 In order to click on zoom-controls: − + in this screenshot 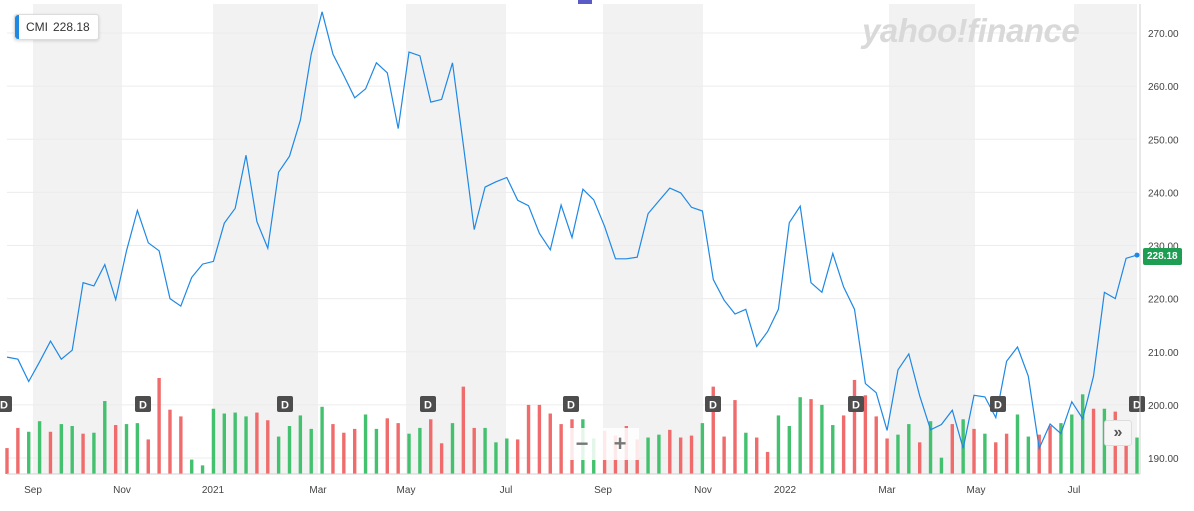, I will do `click(601, 444)`.